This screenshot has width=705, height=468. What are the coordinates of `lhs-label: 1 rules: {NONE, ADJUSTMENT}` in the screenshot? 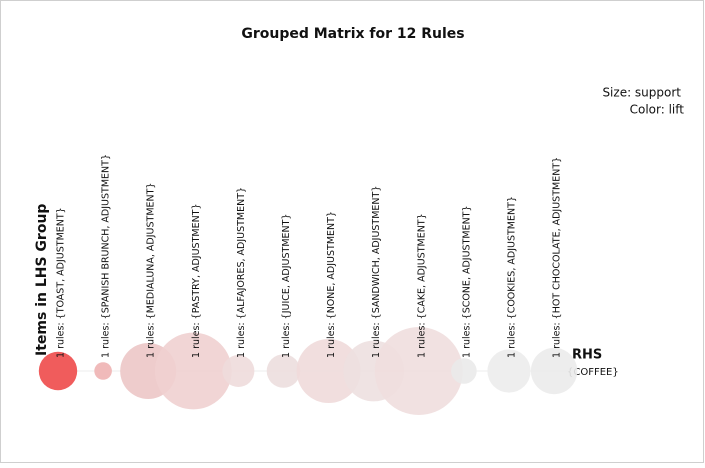 It's located at (331, 284).